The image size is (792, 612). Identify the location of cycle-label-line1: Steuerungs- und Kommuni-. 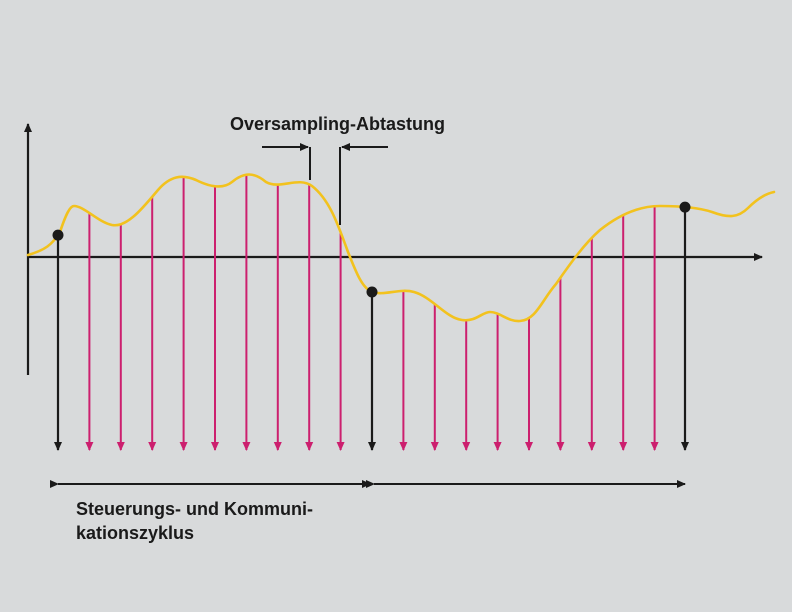
(194, 509).